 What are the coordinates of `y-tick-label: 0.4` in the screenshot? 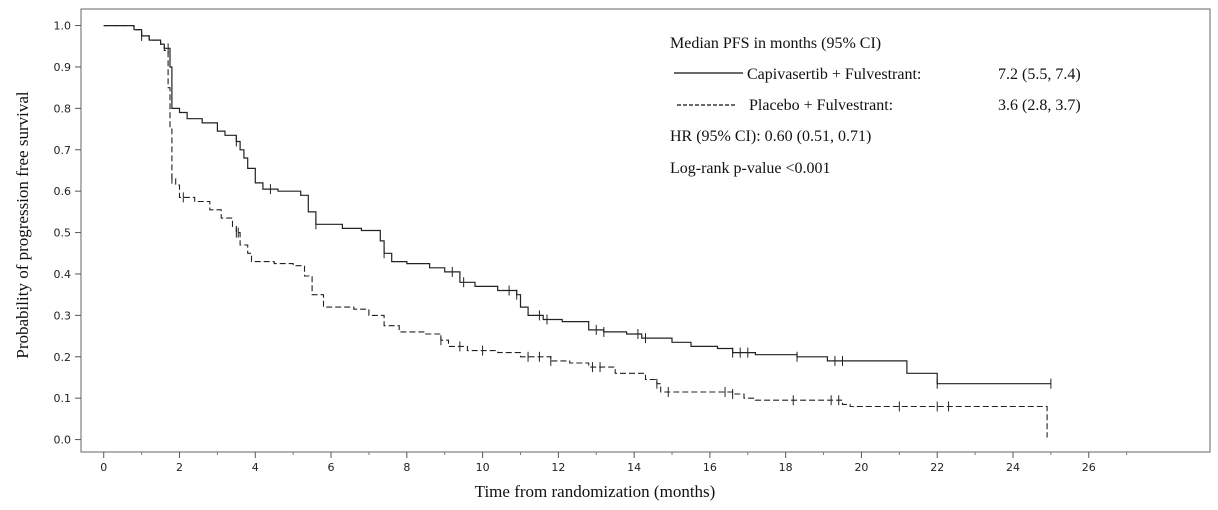 It's located at (63, 274).